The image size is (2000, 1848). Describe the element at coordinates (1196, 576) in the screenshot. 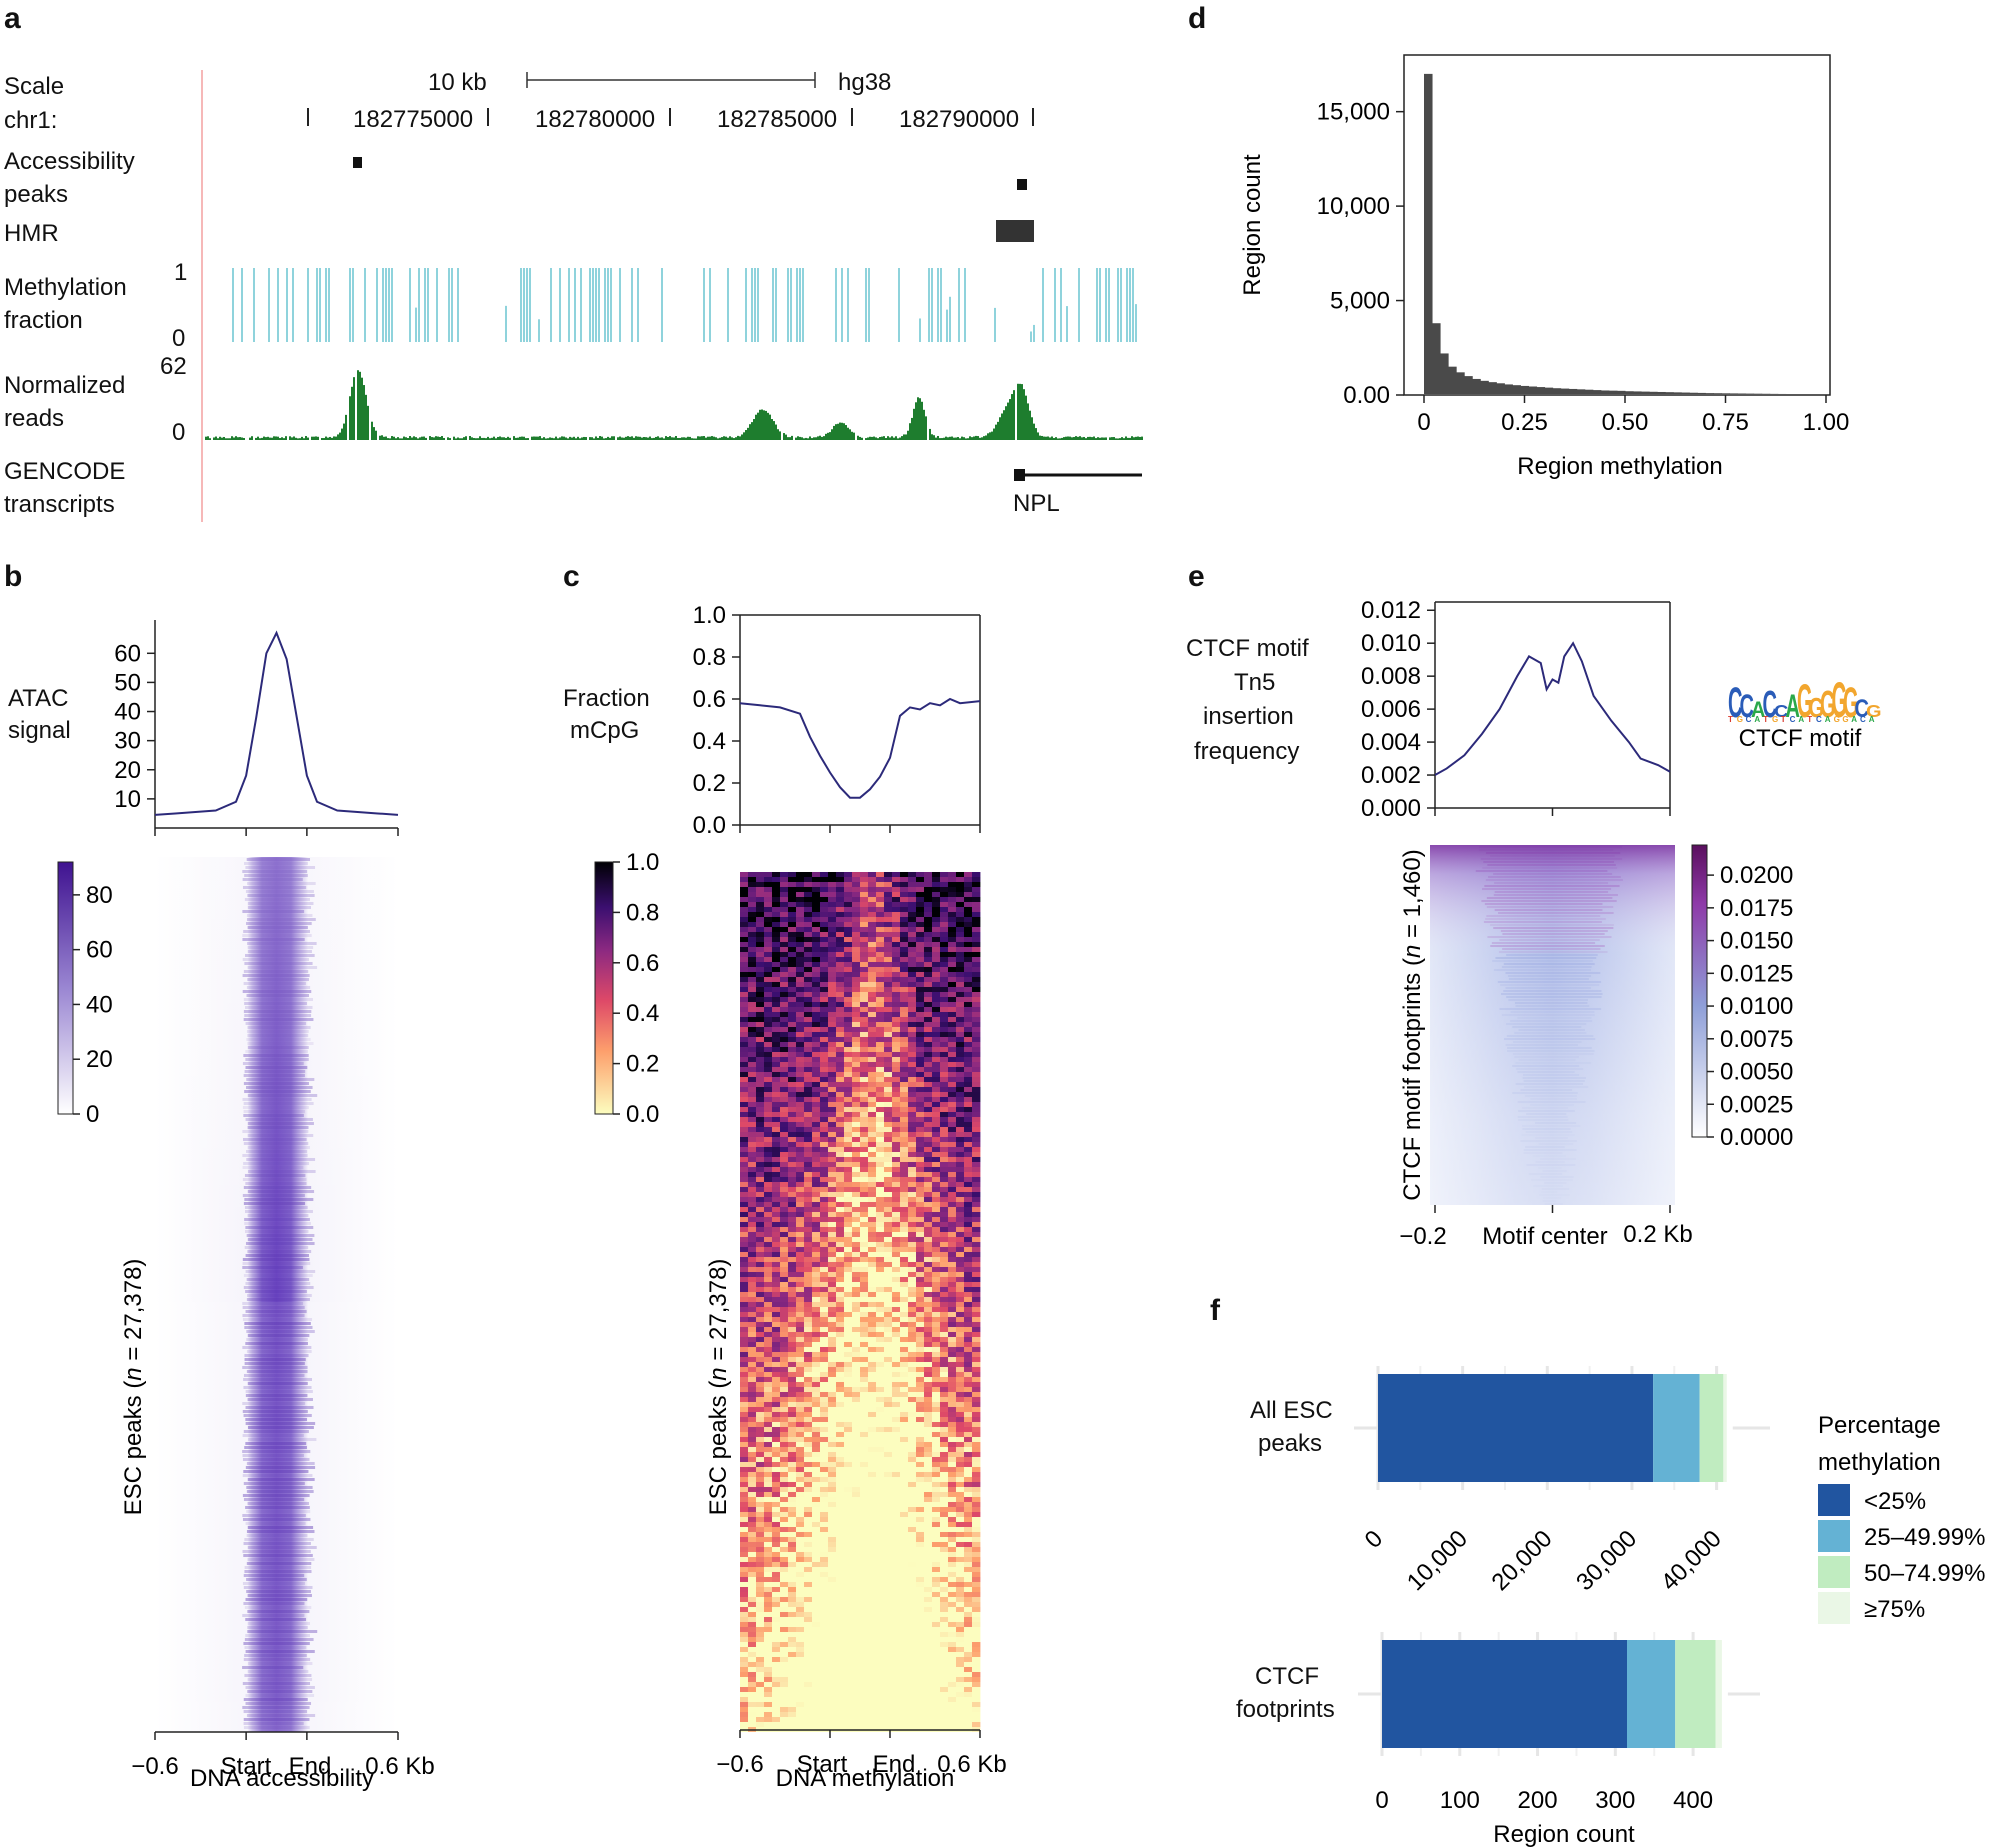

I see `panel-label-e: e` at that location.